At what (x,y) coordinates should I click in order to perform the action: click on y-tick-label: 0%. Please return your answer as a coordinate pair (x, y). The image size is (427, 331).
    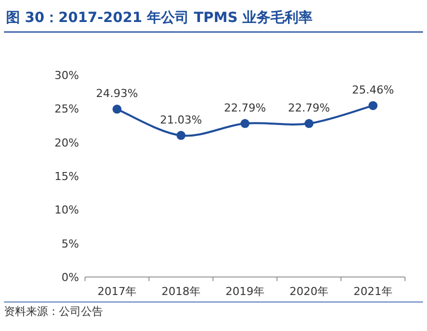
    Looking at the image, I should click on (70, 277).